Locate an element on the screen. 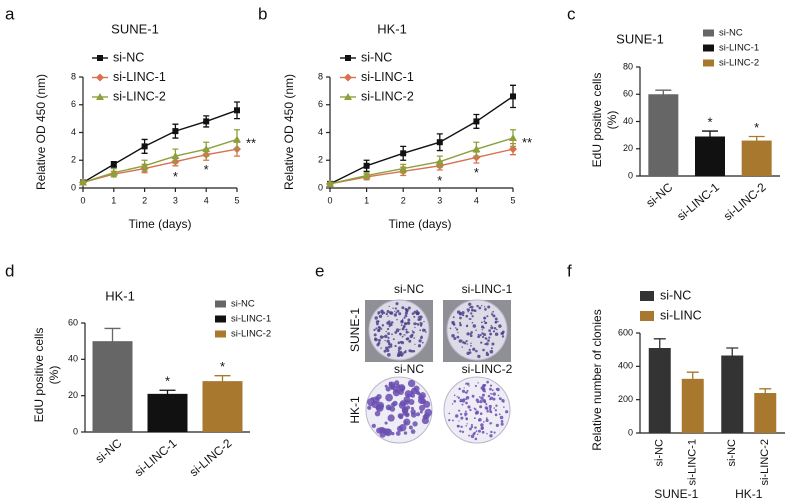  y-tick-label: 400 is located at coordinates (625, 366).